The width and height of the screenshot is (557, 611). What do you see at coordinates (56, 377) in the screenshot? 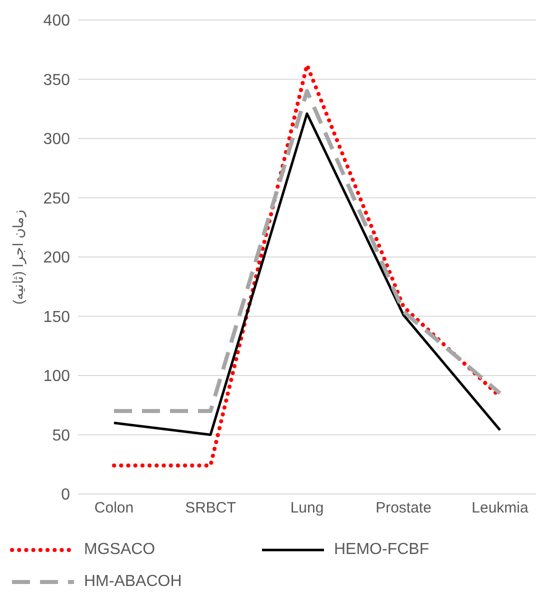
I see `y-tick-label: 100` at bounding box center [56, 377].